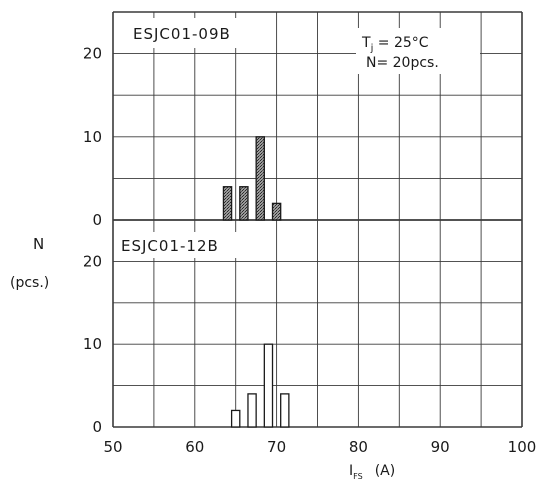 The image size is (544, 485). Describe the element at coordinates (92, 240) in the screenshot. I see `y-tick-labels: 0 10 20 0 10 20` at that location.